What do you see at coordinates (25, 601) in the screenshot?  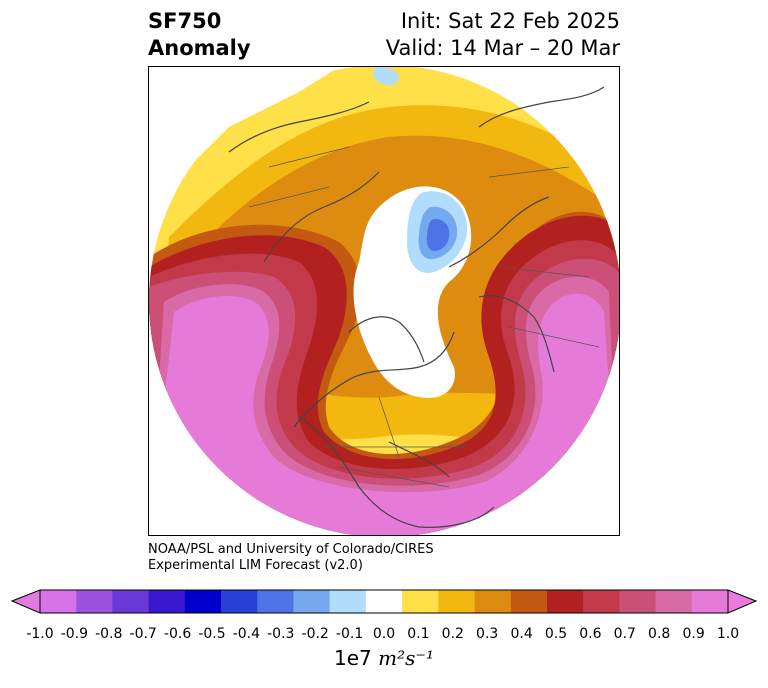 I see `colorbar-under-triangle` at bounding box center [25, 601].